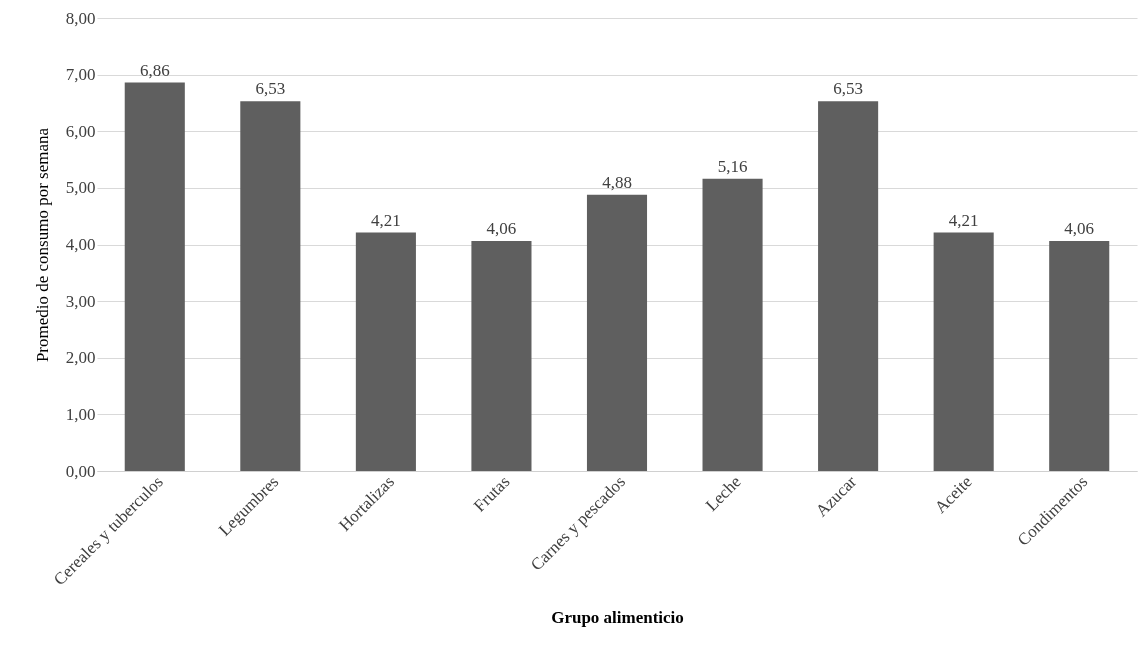  What do you see at coordinates (80, 18) in the screenshot?
I see `y-tick-label: 8,00` at bounding box center [80, 18].